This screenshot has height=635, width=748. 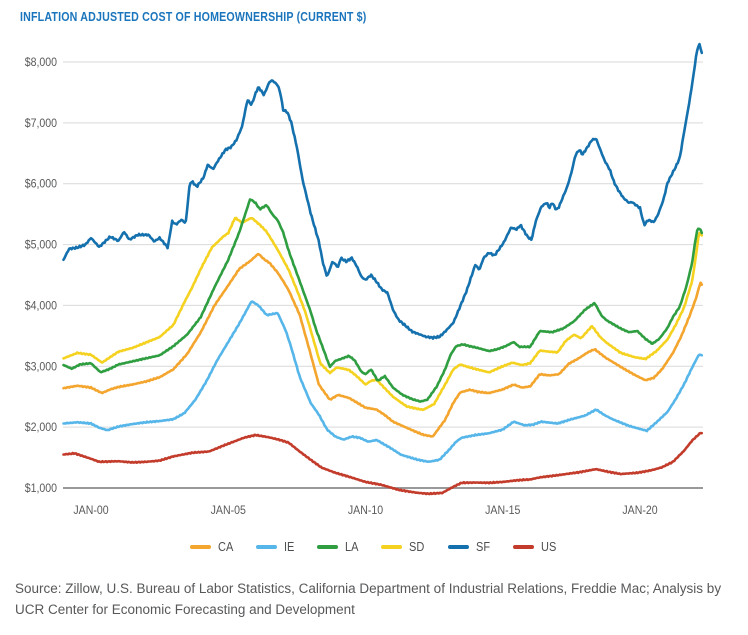 What do you see at coordinates (41, 62) in the screenshot?
I see `y-axis-label-8000: $8,000` at bounding box center [41, 62].